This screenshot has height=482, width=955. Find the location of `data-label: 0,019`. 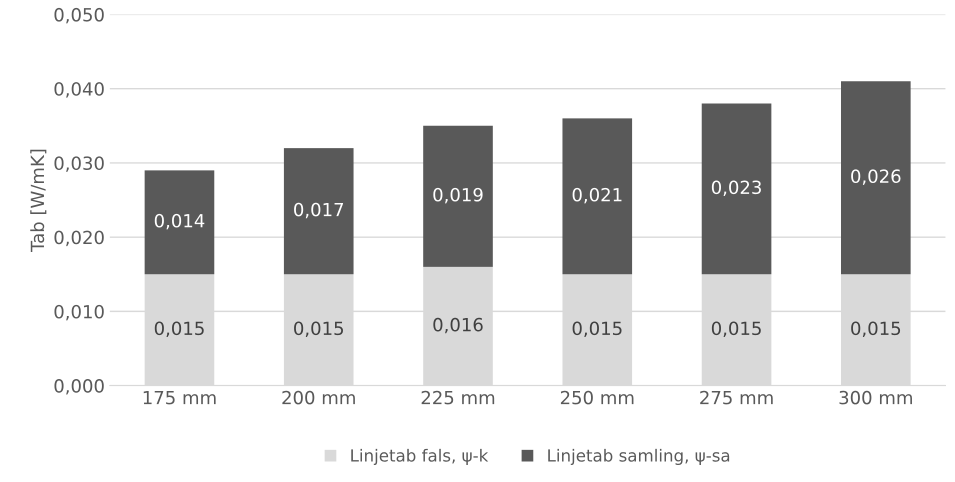

data-label: 0,019 is located at coordinates (458, 196).